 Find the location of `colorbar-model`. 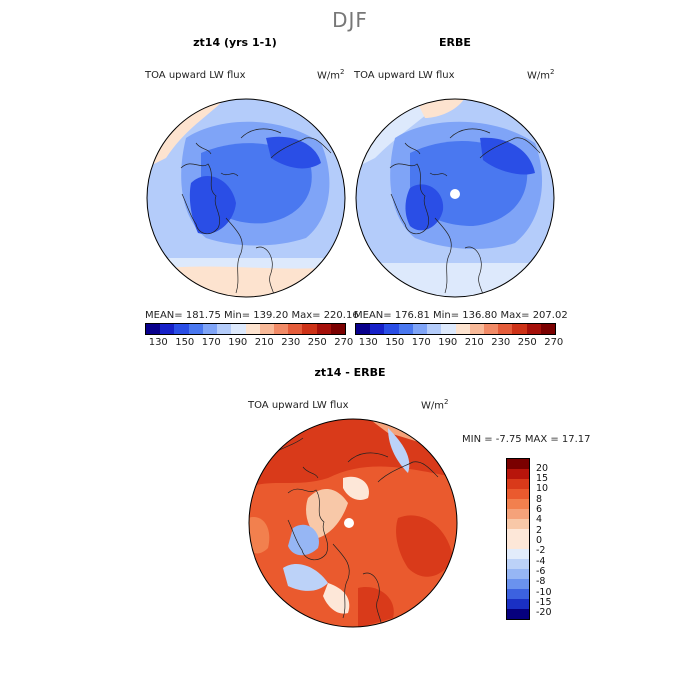

colorbar-model is located at coordinates (245, 329).